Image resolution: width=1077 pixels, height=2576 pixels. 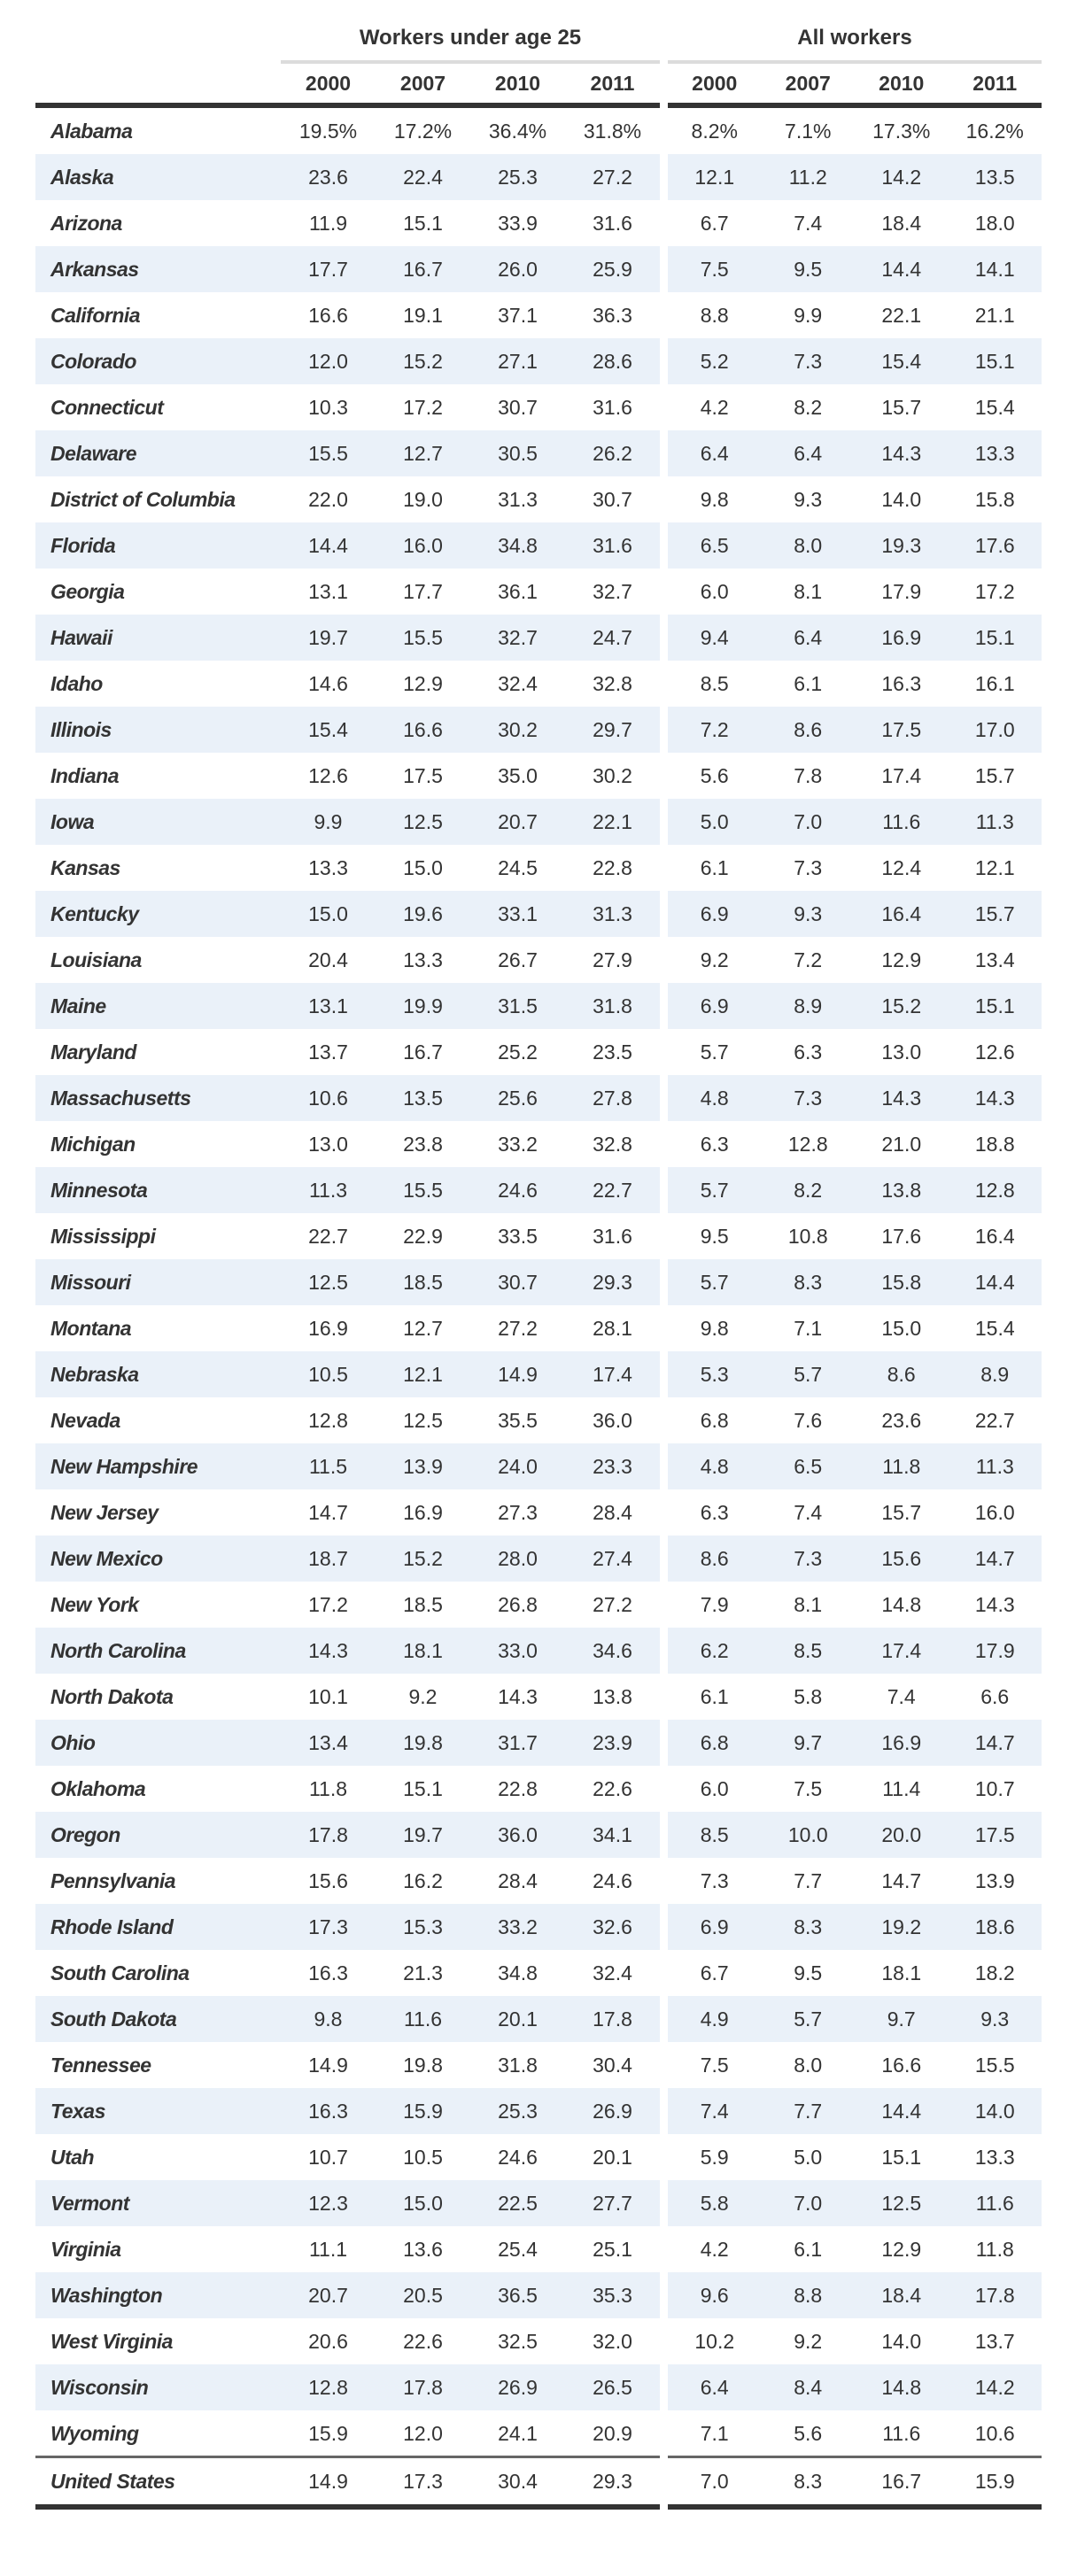 What do you see at coordinates (612, 2203) in the screenshot?
I see `cell: 27.7` at bounding box center [612, 2203].